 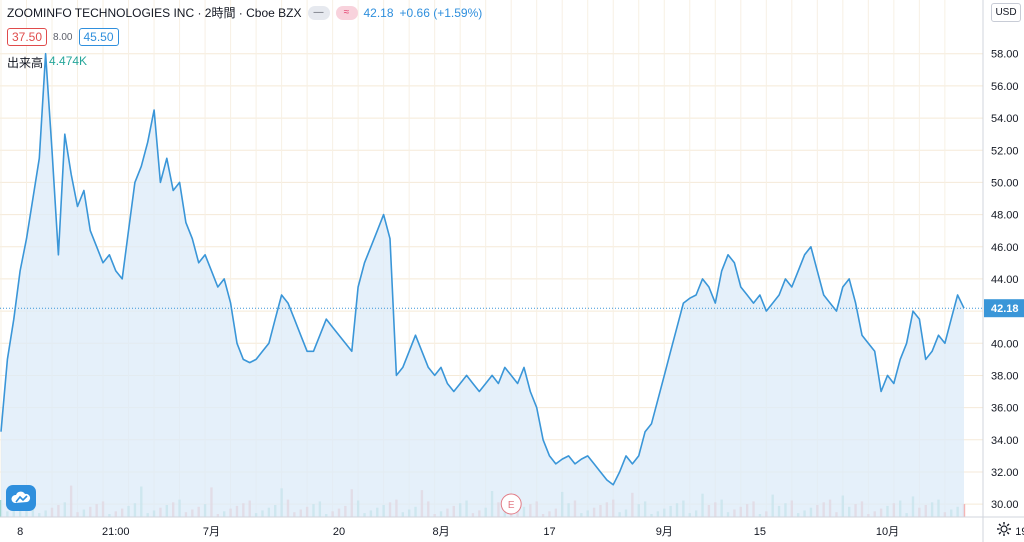 I want to click on event-label: E, so click(x=511, y=505).